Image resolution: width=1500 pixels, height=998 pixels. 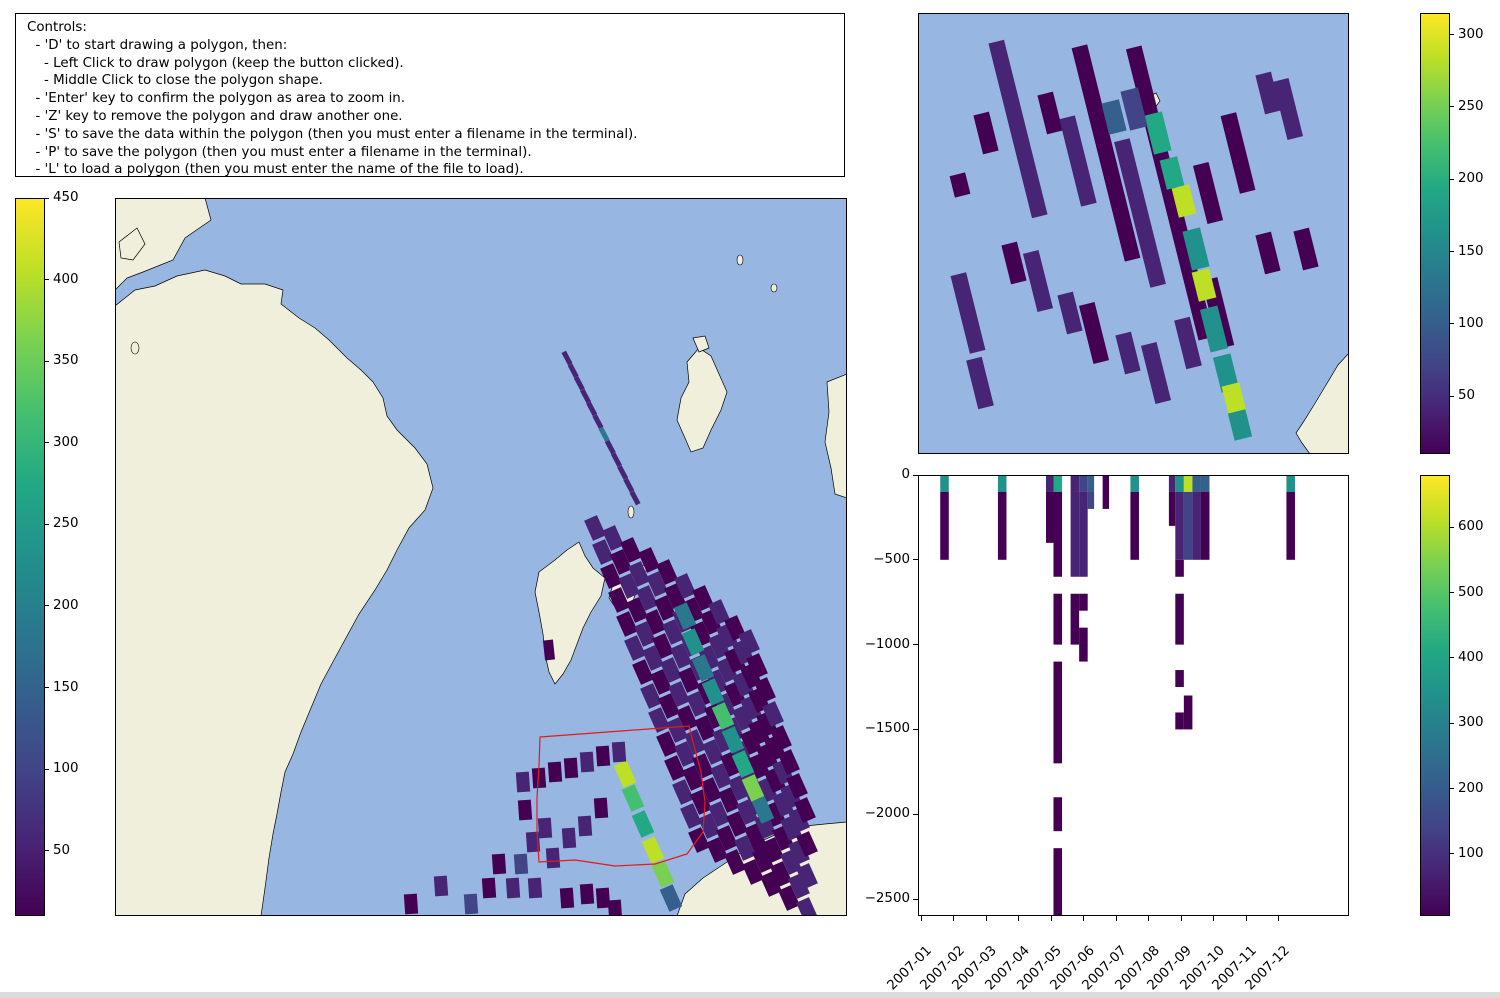 I want to click on window-status-strip, so click(x=750, y=995).